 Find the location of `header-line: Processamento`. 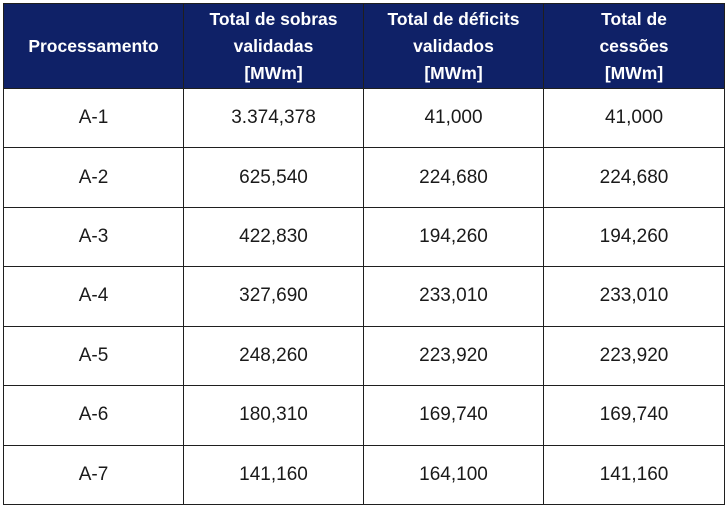

header-line: Processamento is located at coordinates (93, 45).